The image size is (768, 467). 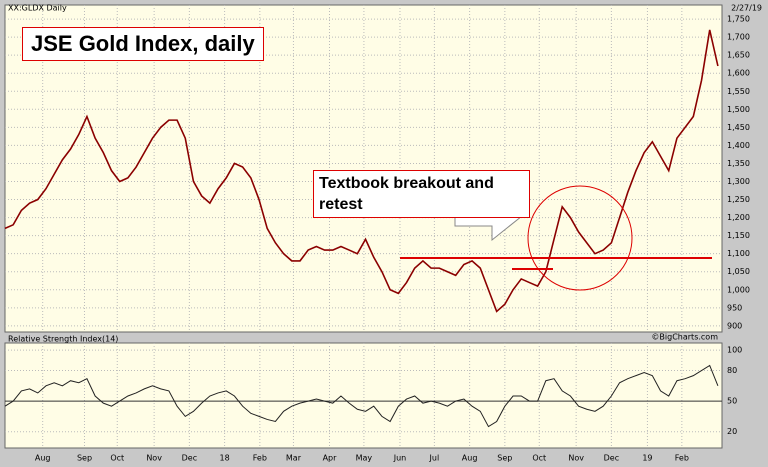 What do you see at coordinates (738, 19) in the screenshot?
I see `y-tick-label: 1,750` at bounding box center [738, 19].